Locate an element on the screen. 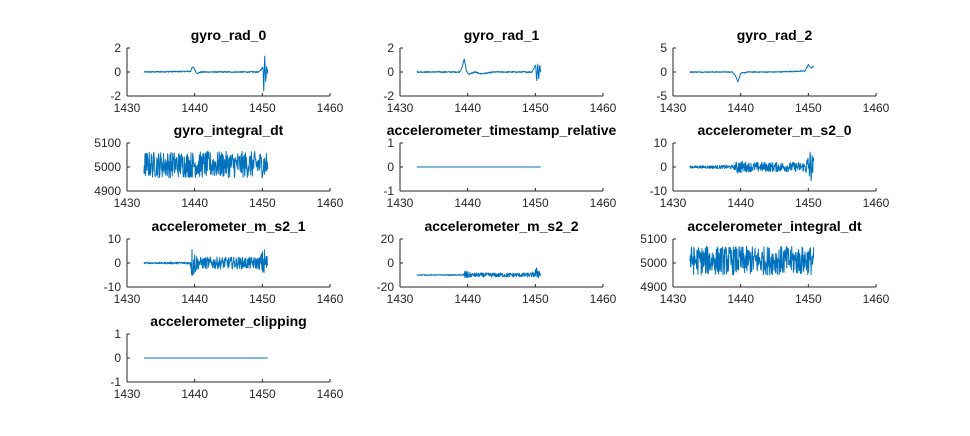  y-tick-label: -5 is located at coordinates (661, 96).